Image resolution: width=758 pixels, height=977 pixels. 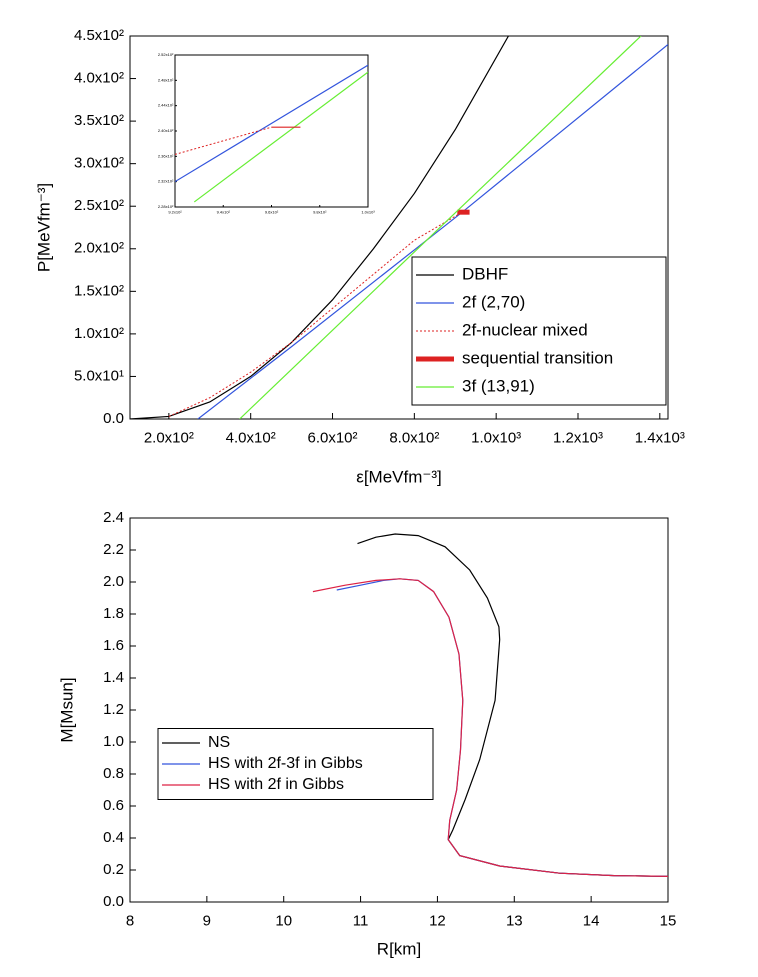 I want to click on y-axis-label: M[Msun], so click(x=66, y=709).